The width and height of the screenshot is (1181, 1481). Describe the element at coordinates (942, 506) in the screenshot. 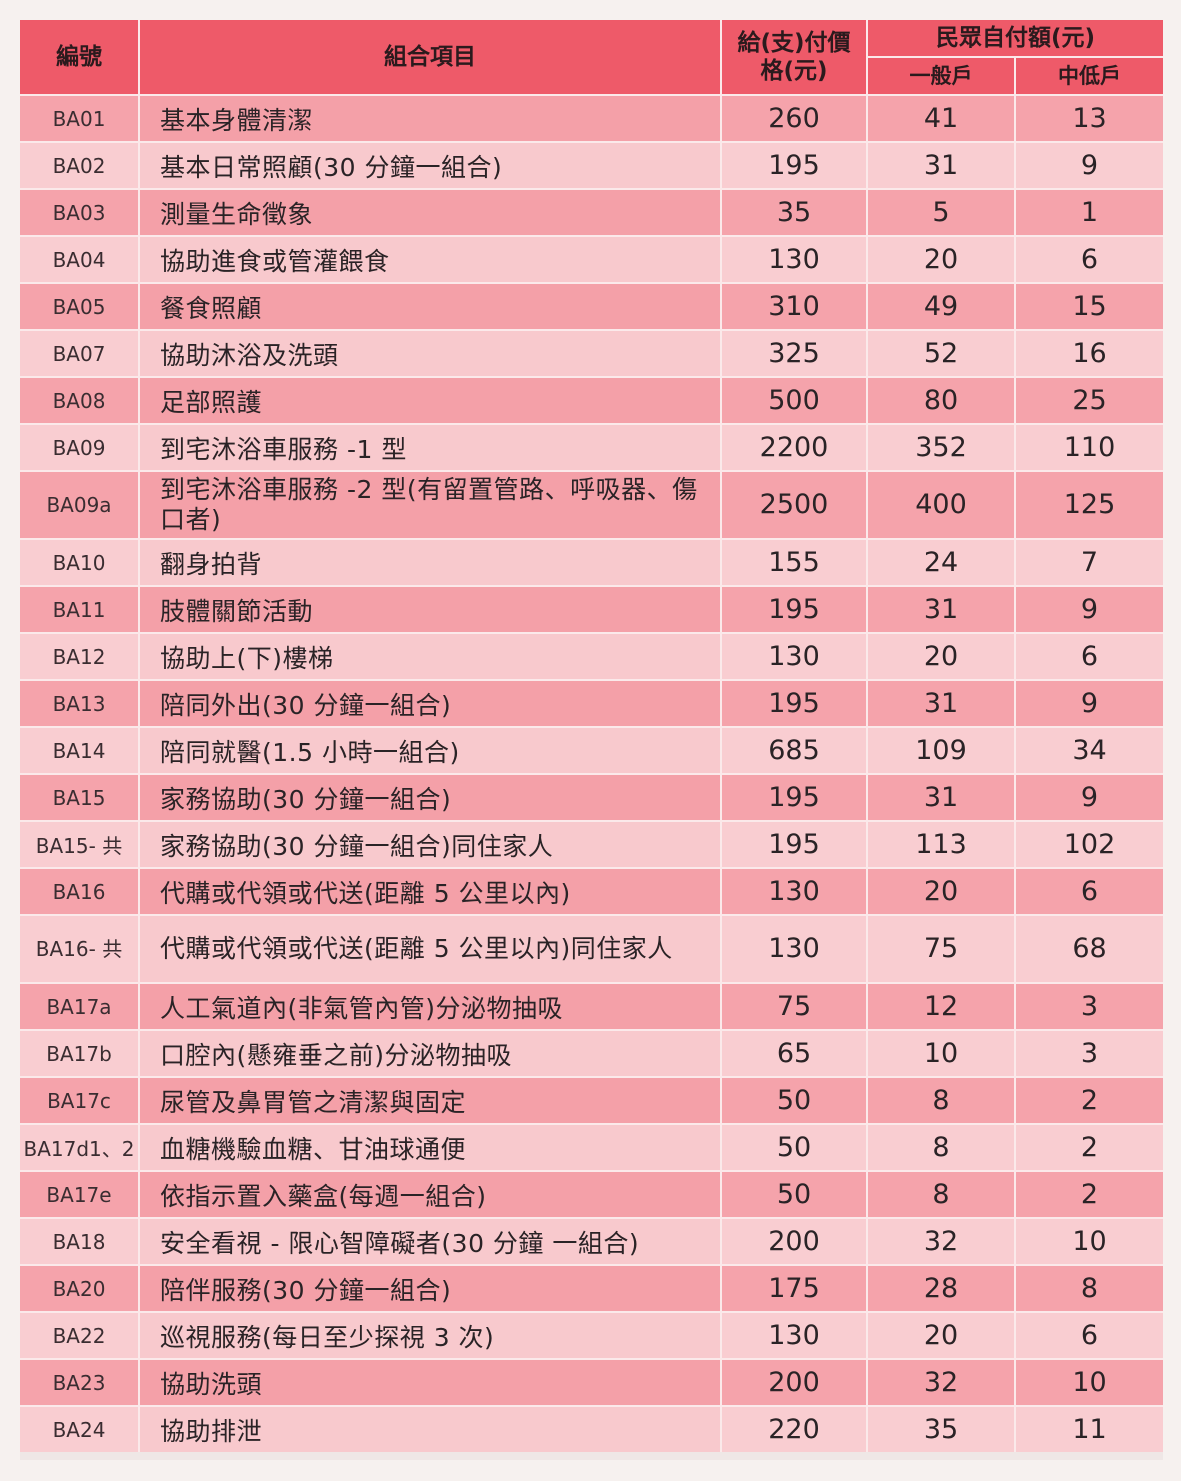

I see `row-general-copay: 400` at that location.